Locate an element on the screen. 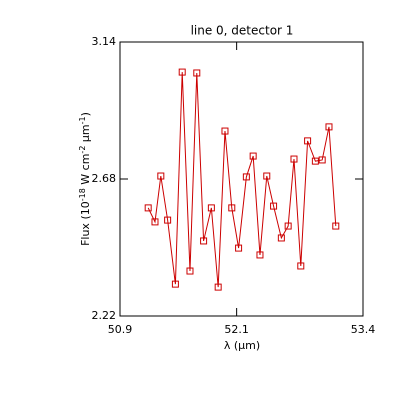 Image resolution: width=400 pixels, height=400 pixels. x-axis-label: λ (μm) is located at coordinates (242, 345).